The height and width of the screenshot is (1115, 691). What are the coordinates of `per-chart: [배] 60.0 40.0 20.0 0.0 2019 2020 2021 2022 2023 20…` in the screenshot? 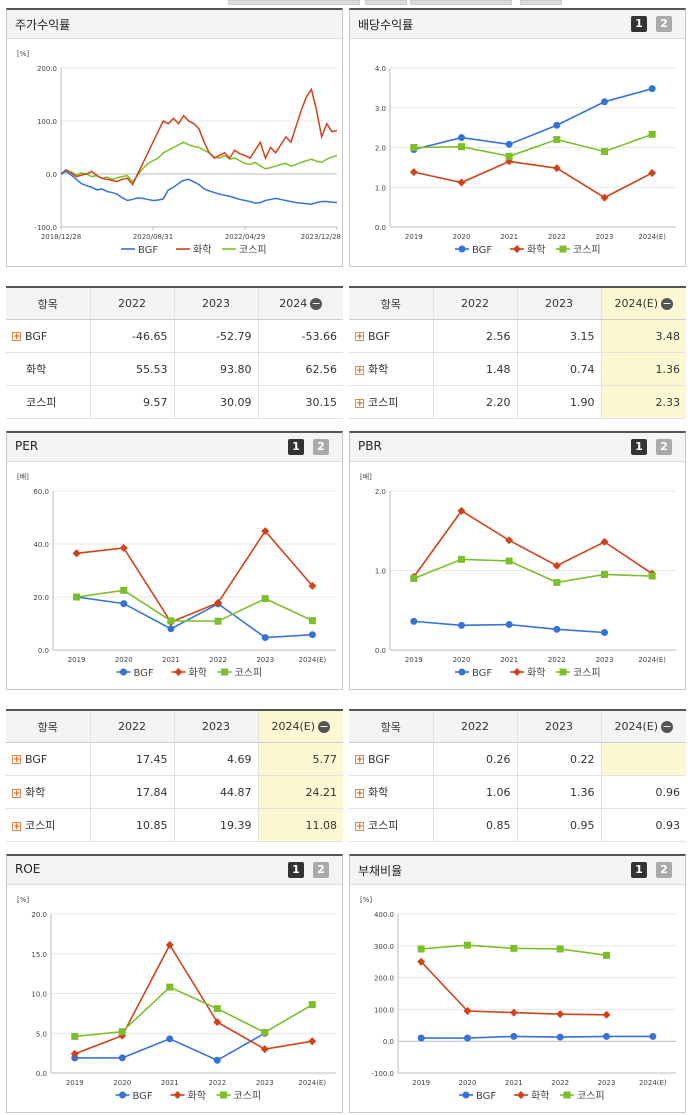 It's located at (176, 575).